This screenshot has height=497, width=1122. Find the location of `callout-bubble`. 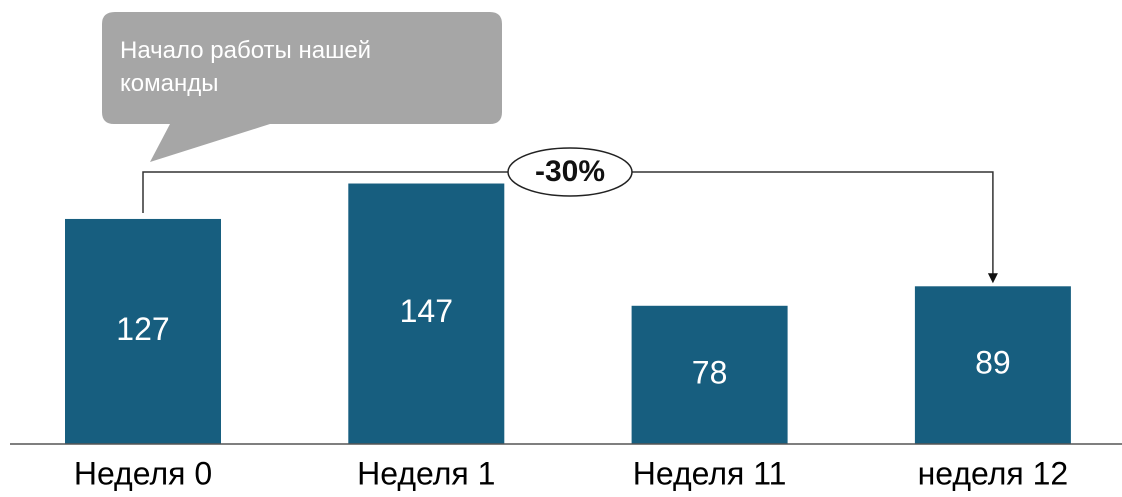

callout-bubble is located at coordinates (302, 87).